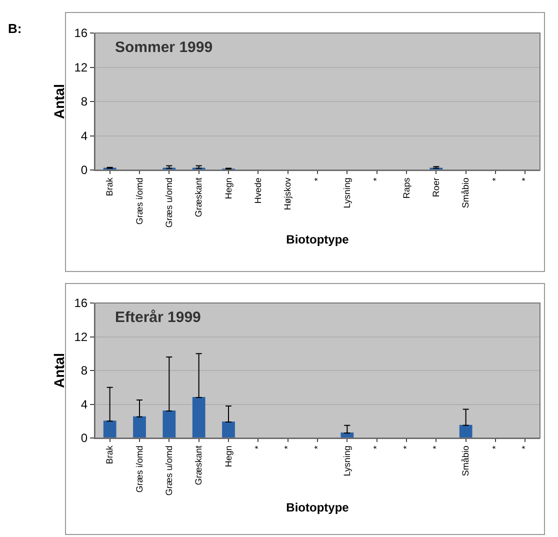 The width and height of the screenshot is (558, 537). What do you see at coordinates (15, 28) in the screenshot?
I see `text: B:` at bounding box center [15, 28].